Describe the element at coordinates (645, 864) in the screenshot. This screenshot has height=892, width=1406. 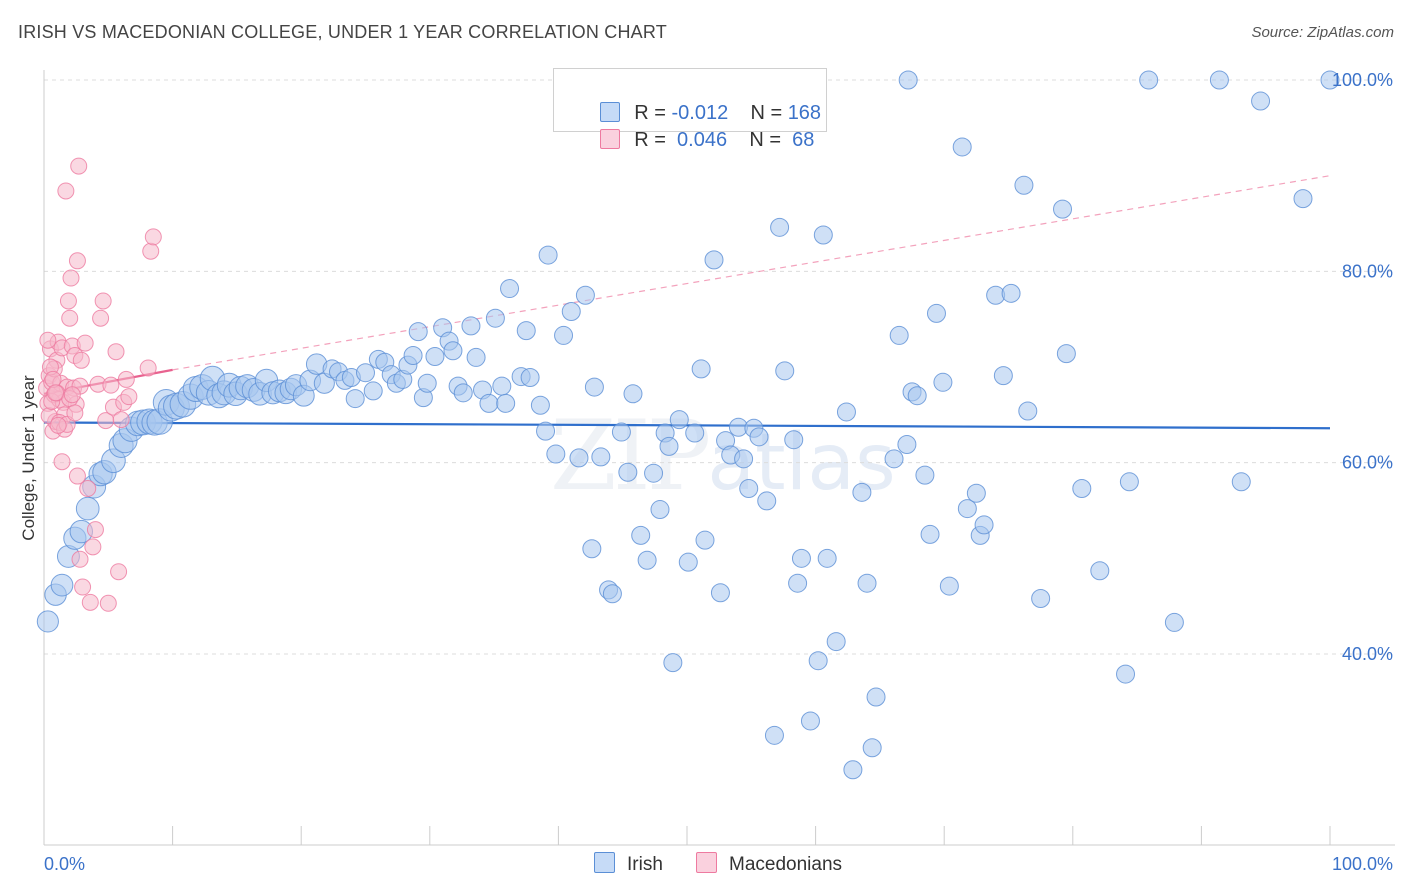
I see `series-label-irish: Irish` at that location.